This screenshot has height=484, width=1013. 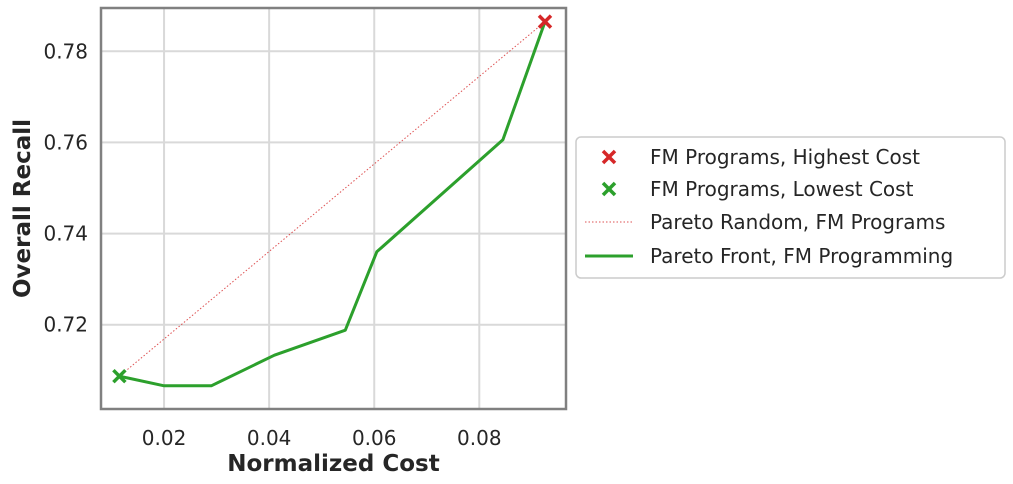 I want to click on y-tick-label: 0.74, so click(x=65, y=234).